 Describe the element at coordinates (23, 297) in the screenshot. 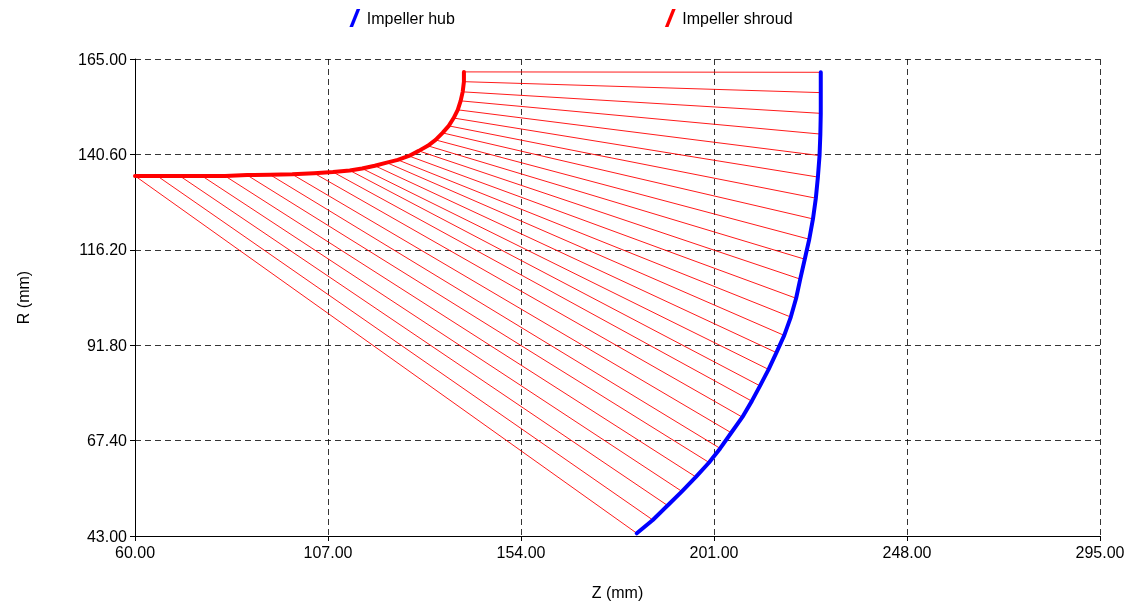

I see `y-axis-title: R (mm)` at that location.